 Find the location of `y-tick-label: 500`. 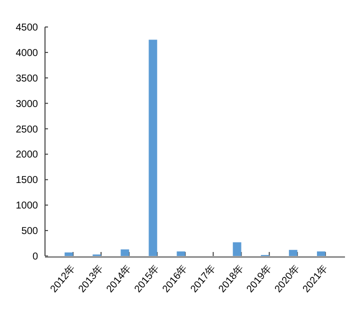

y-tick-label: 500 is located at coordinates (29, 232).